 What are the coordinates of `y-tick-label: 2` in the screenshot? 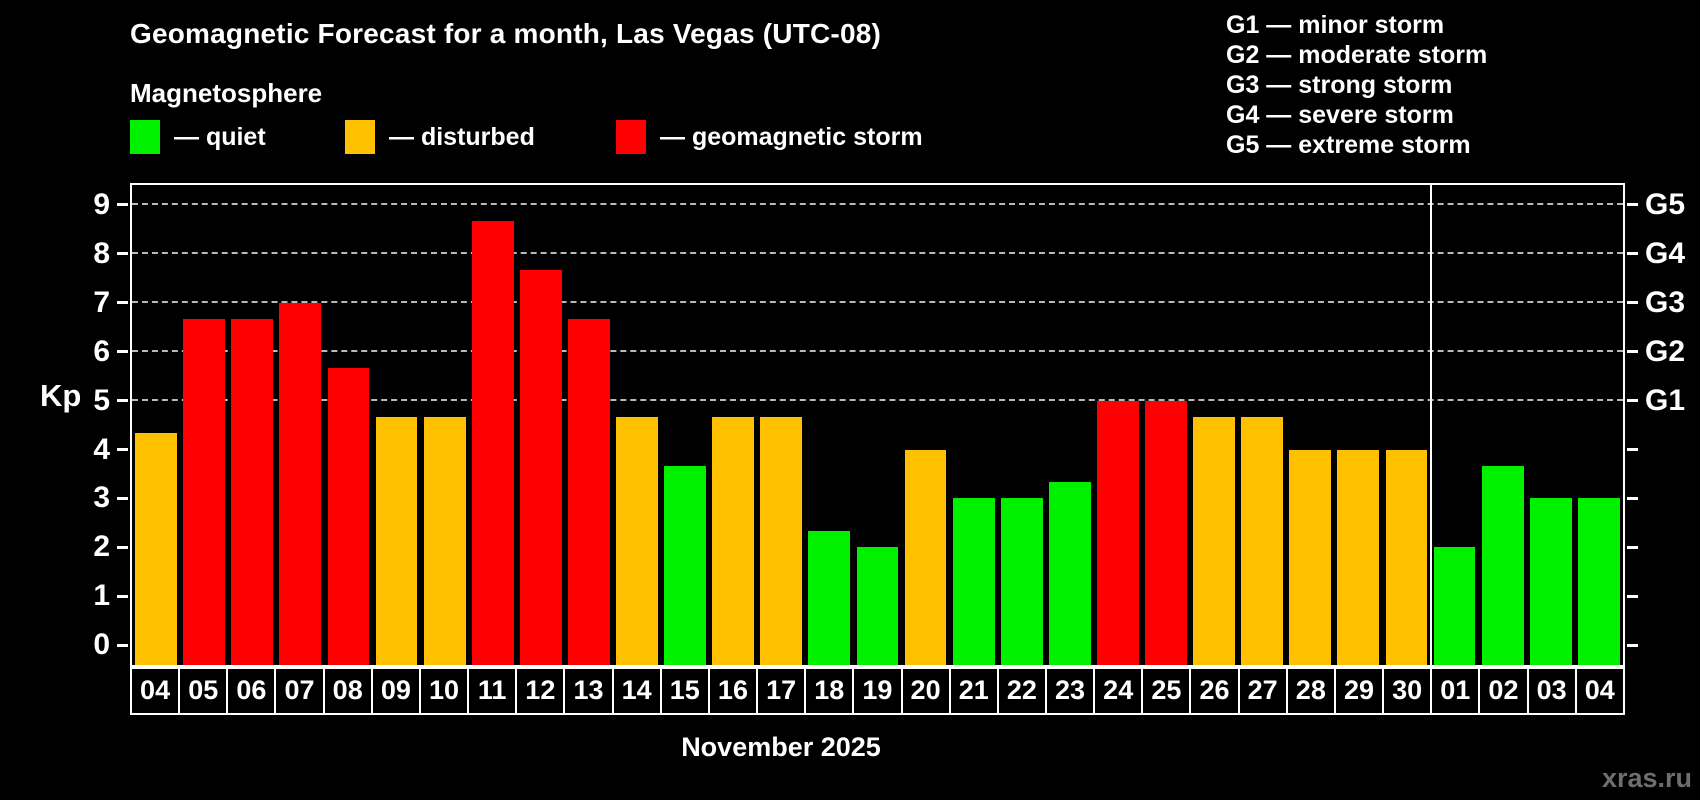 It's located at (101, 547).